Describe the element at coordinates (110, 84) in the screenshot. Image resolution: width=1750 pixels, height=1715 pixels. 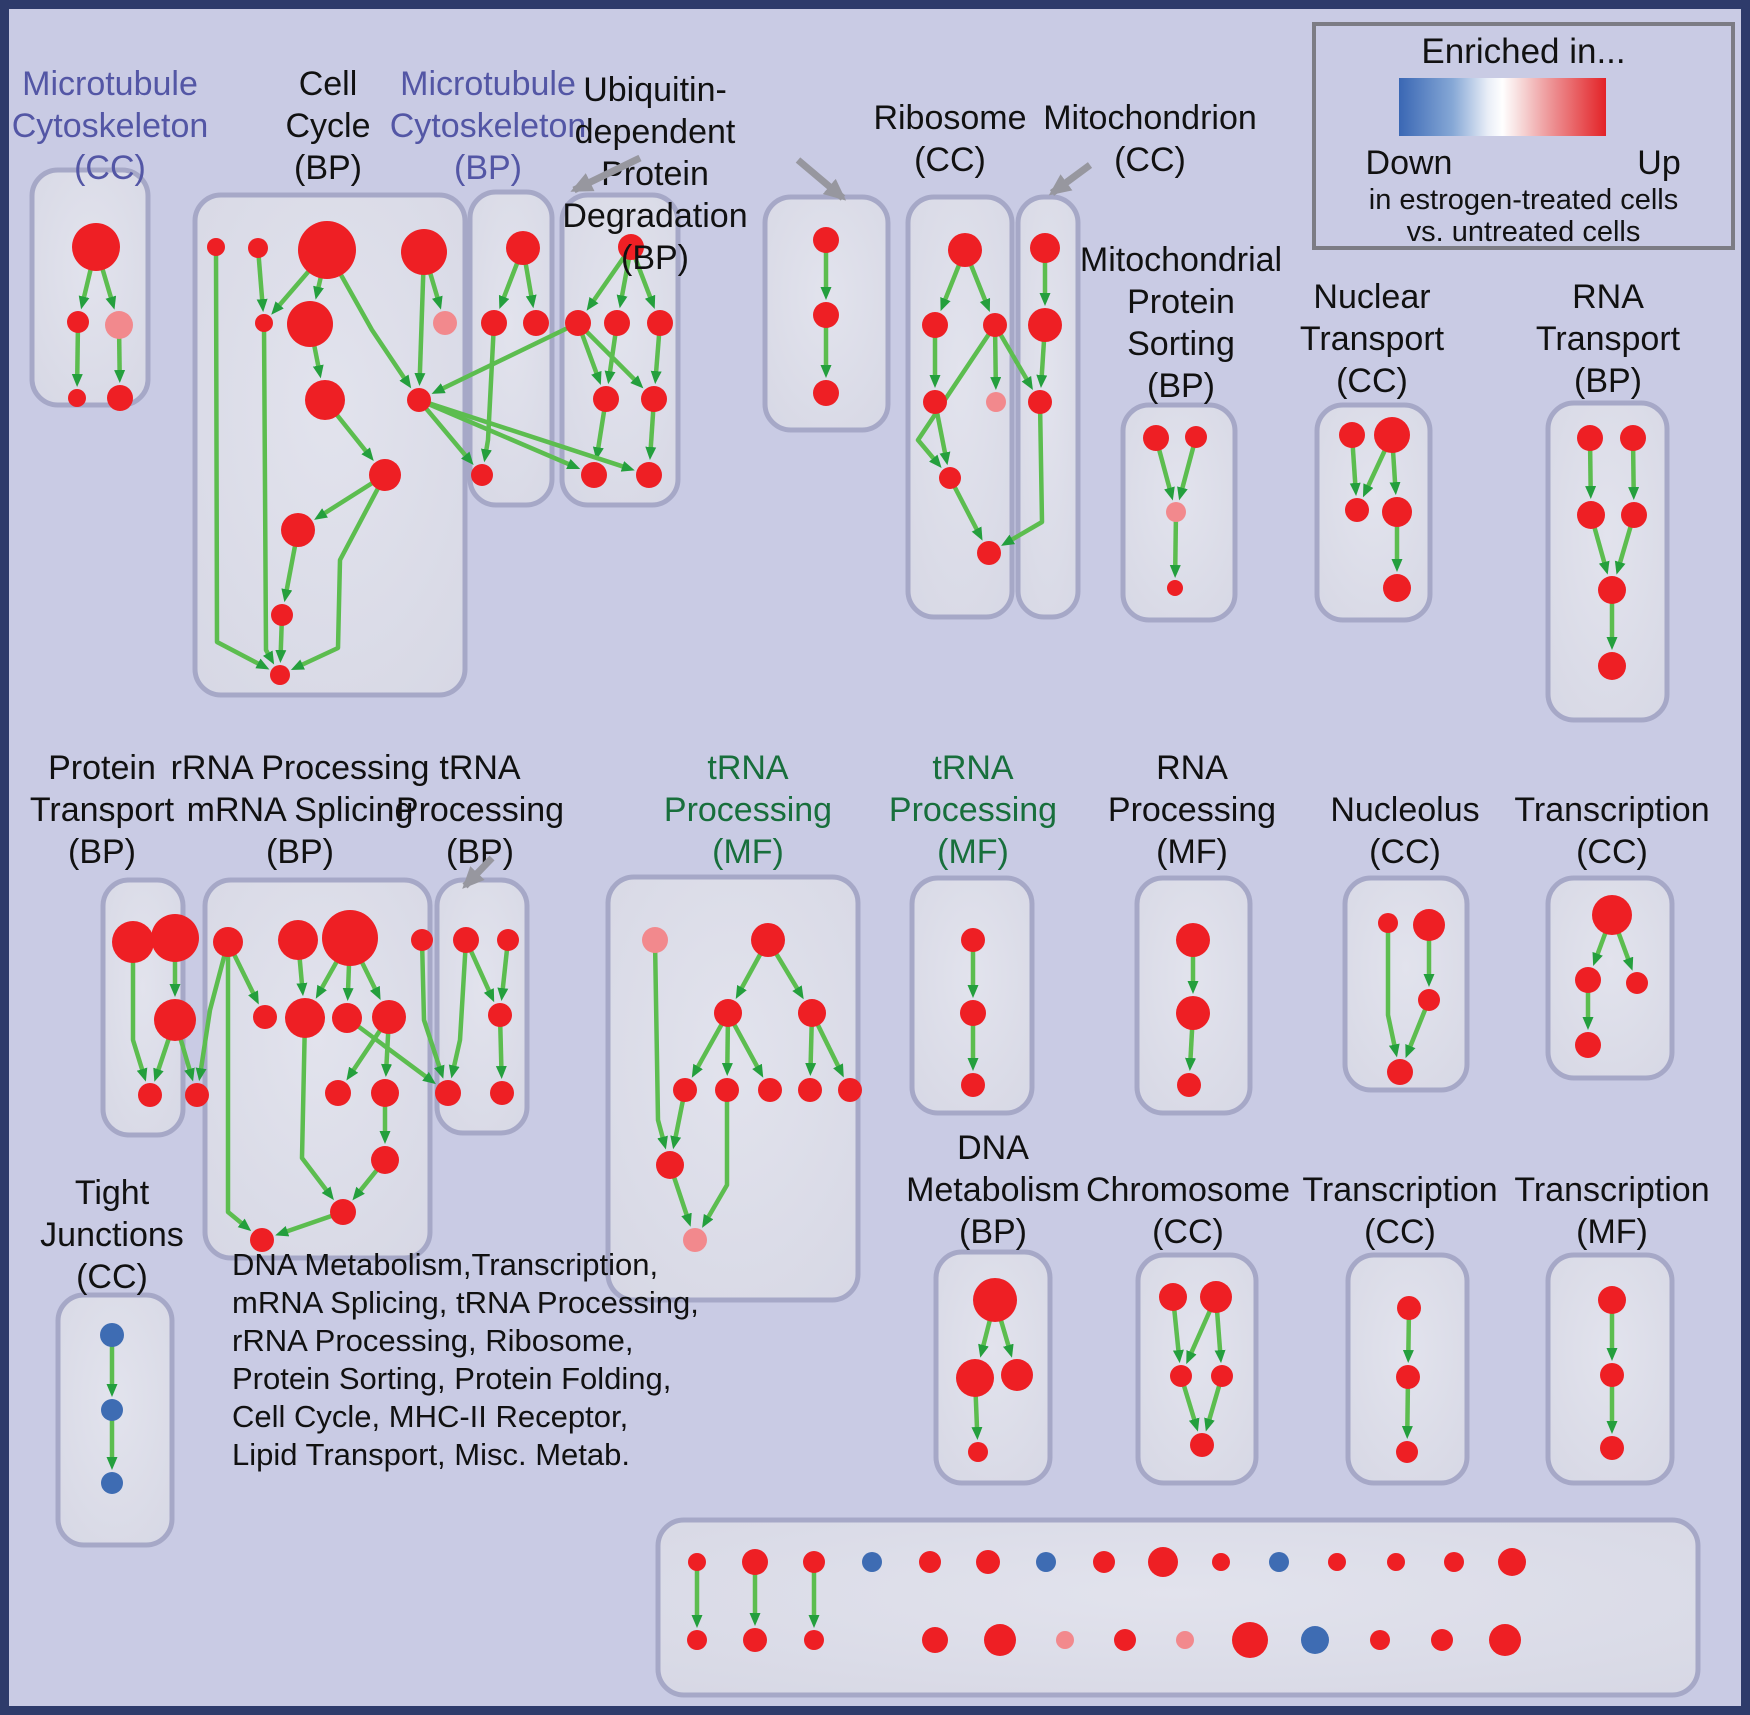
I see `cluster-label-microtubule-cc: Microtubule` at that location.